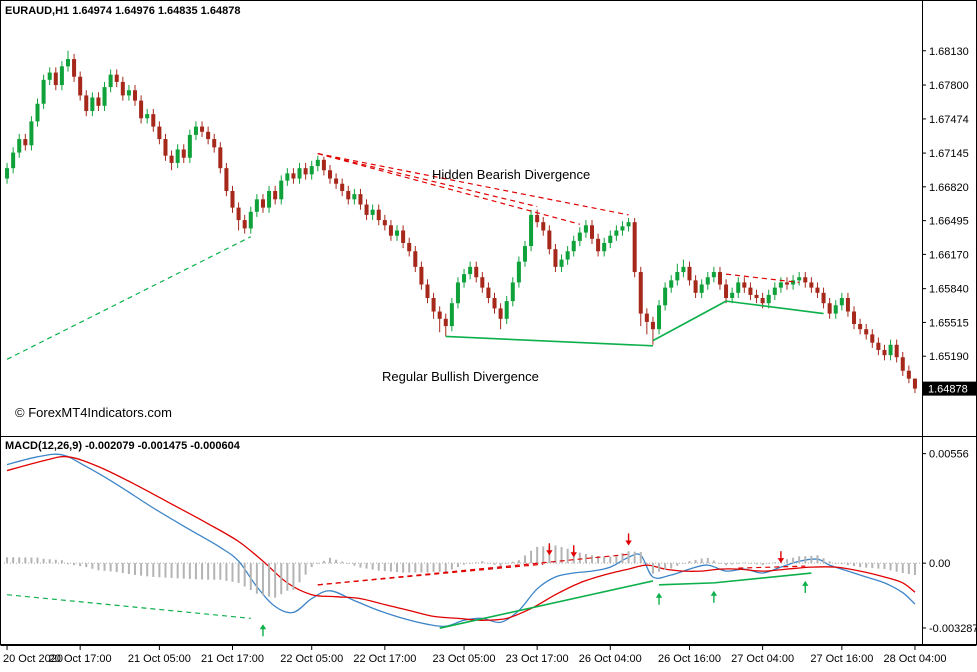 This screenshot has height=672, width=977. Describe the element at coordinates (384, 659) in the screenshot. I see `time-axis-label: 22 Oct 17:00` at that location.